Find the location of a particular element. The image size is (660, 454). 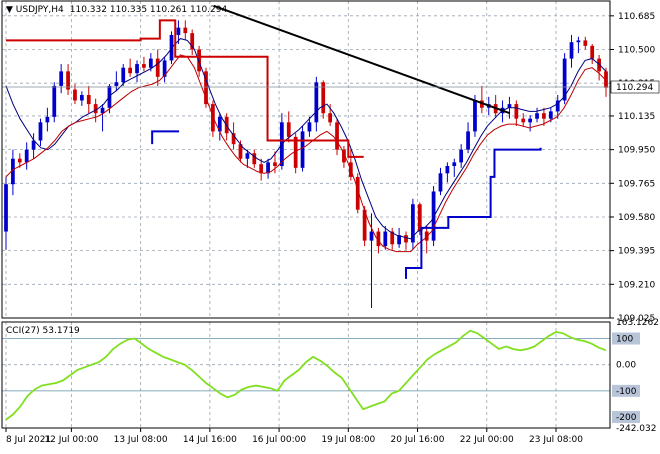

price-tick-label: 110.685 is located at coordinates (636, 17).